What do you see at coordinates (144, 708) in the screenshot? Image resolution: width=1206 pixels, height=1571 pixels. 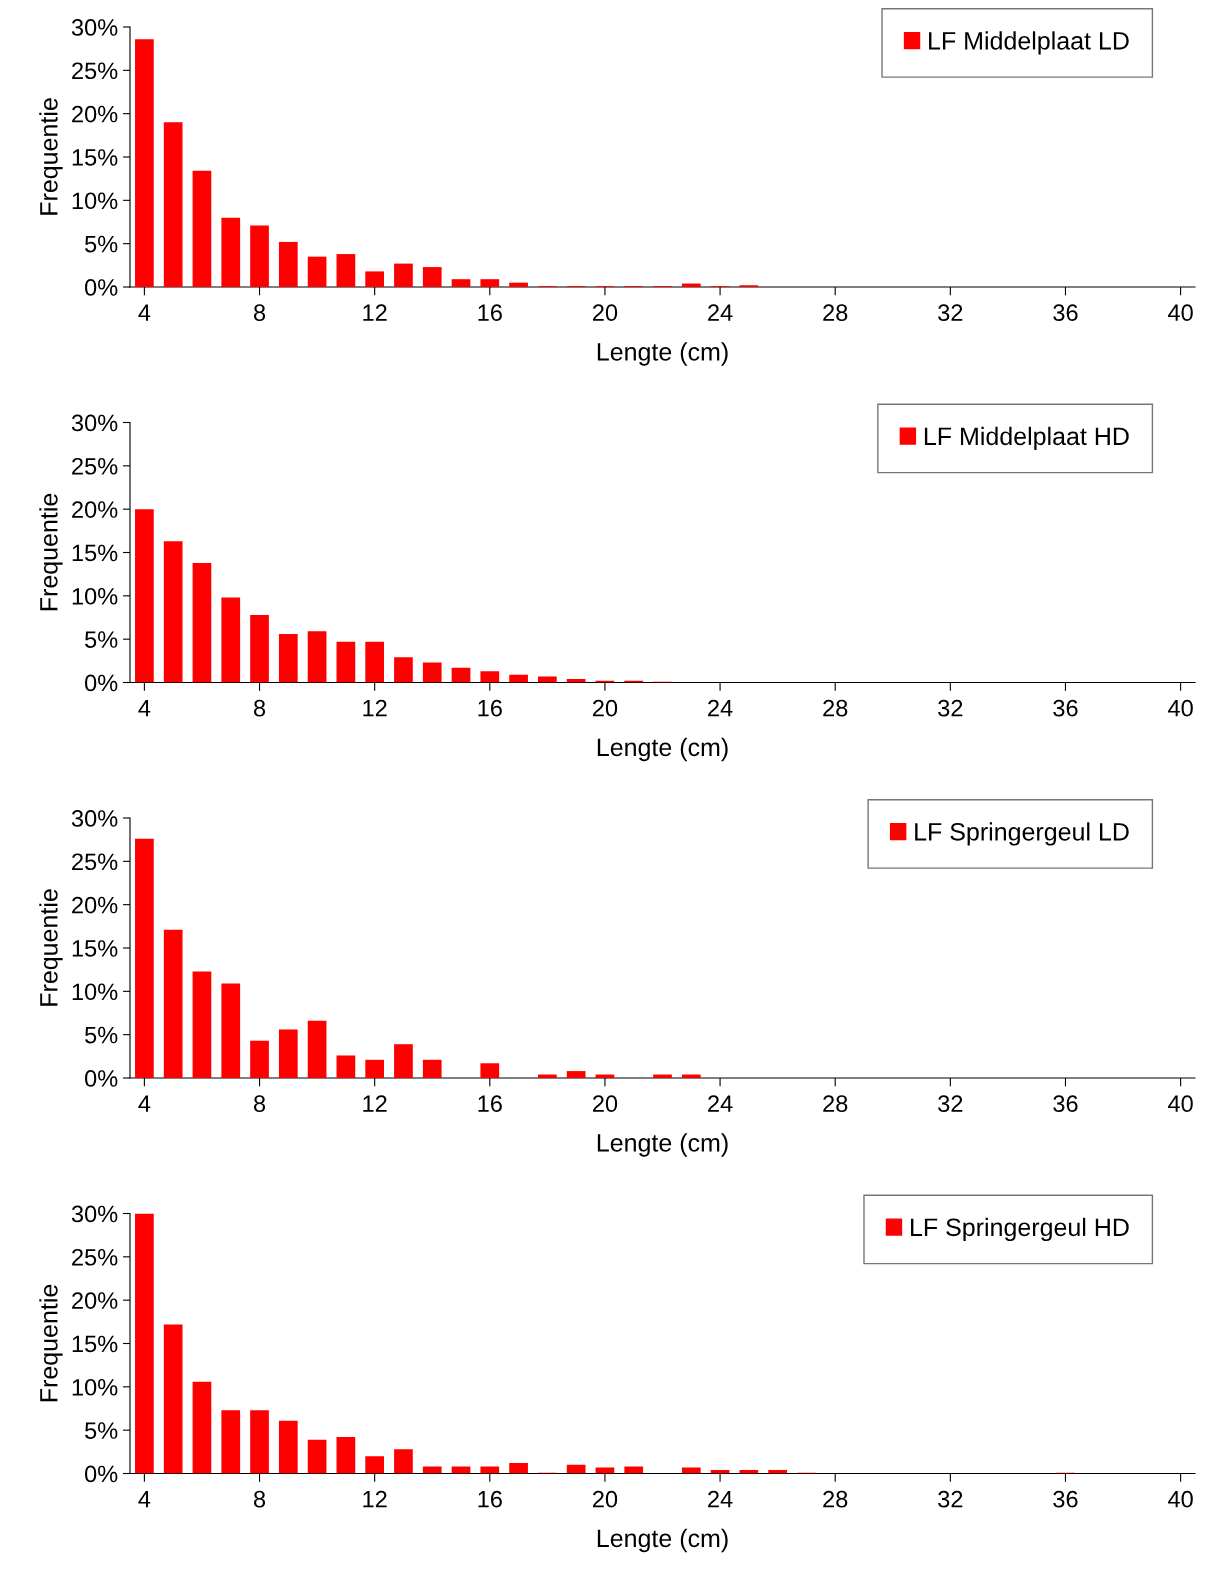 I see `x-tick-label: 4` at bounding box center [144, 708].